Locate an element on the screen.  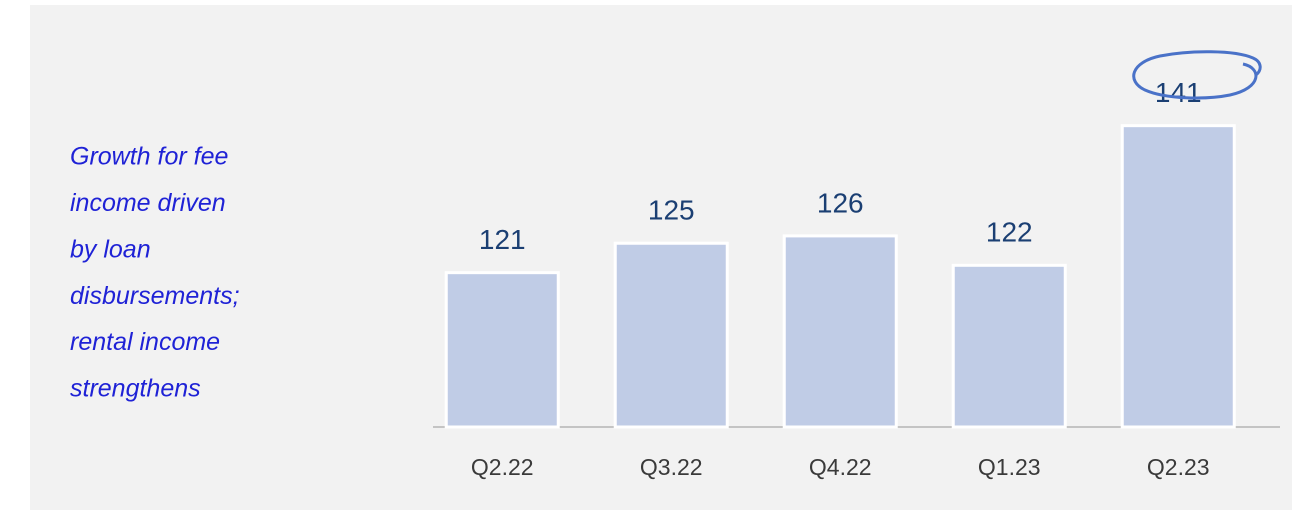
value-label: 141 is located at coordinates (1178, 92).